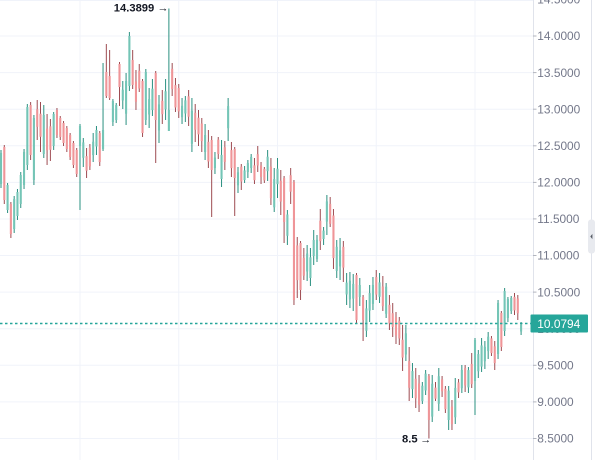  I want to click on svg-text: 8.5000, so click(555, 439).